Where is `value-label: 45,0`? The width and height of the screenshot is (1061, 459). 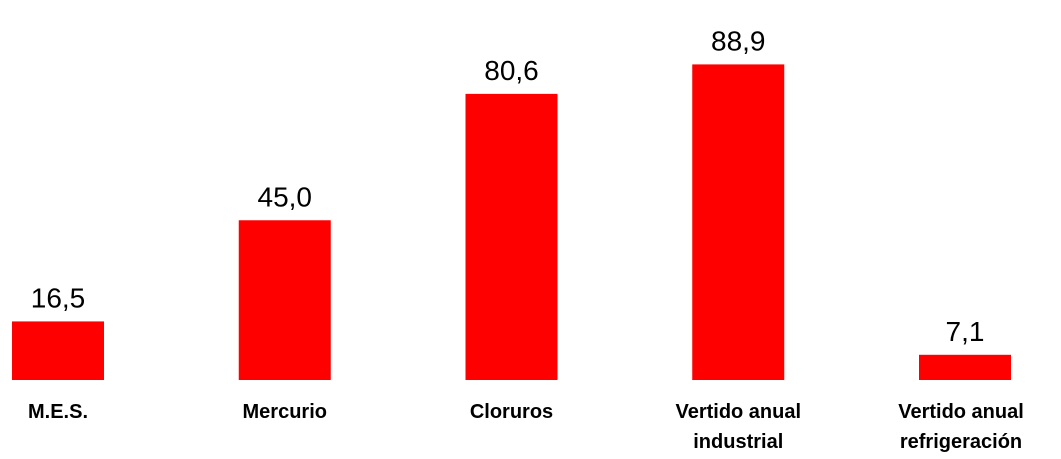 value-label: 45,0 is located at coordinates (285, 196).